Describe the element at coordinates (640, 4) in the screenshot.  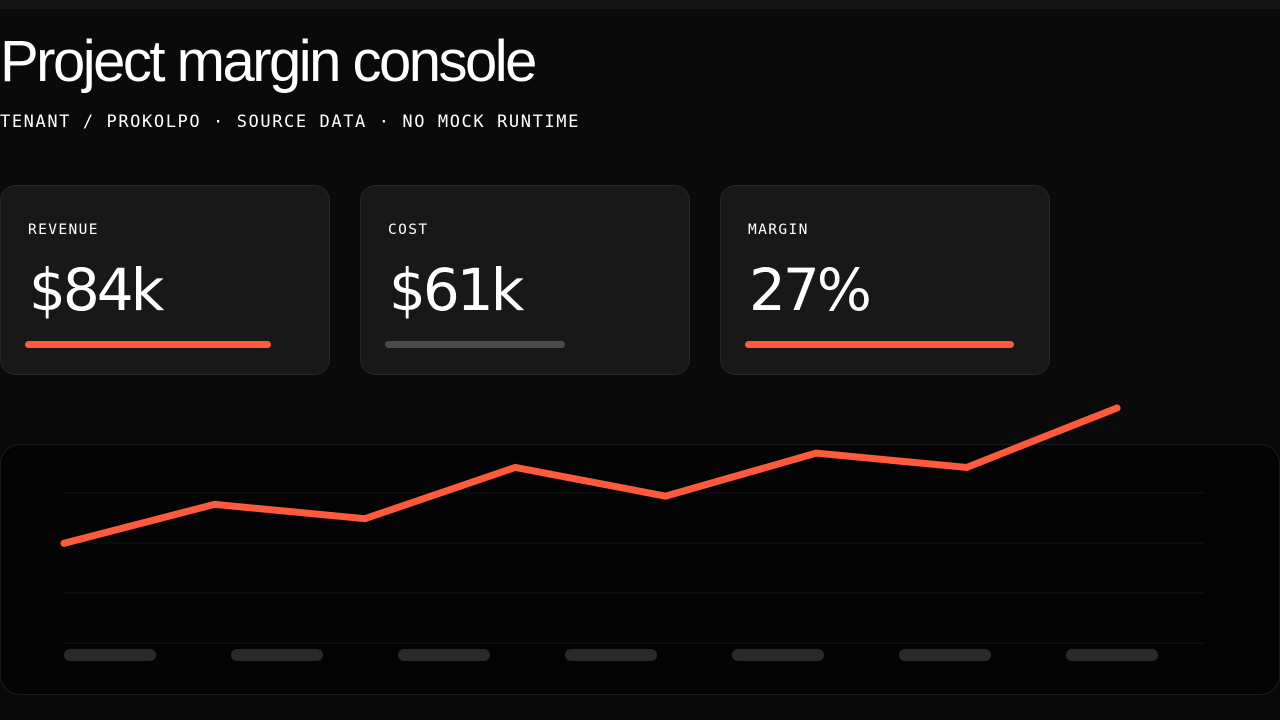
I see `top-bar` at that location.